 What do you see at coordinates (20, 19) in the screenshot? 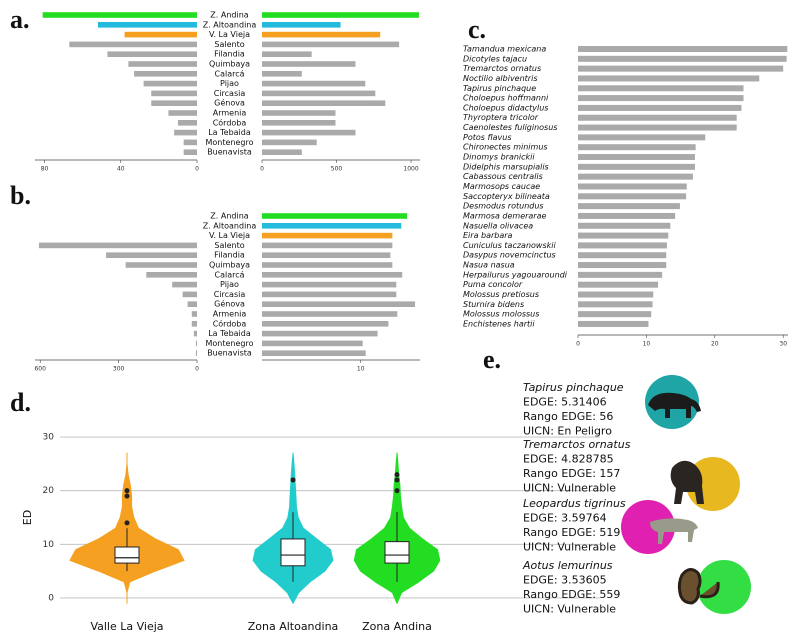
I see `panel-label: a.` at bounding box center [20, 19].